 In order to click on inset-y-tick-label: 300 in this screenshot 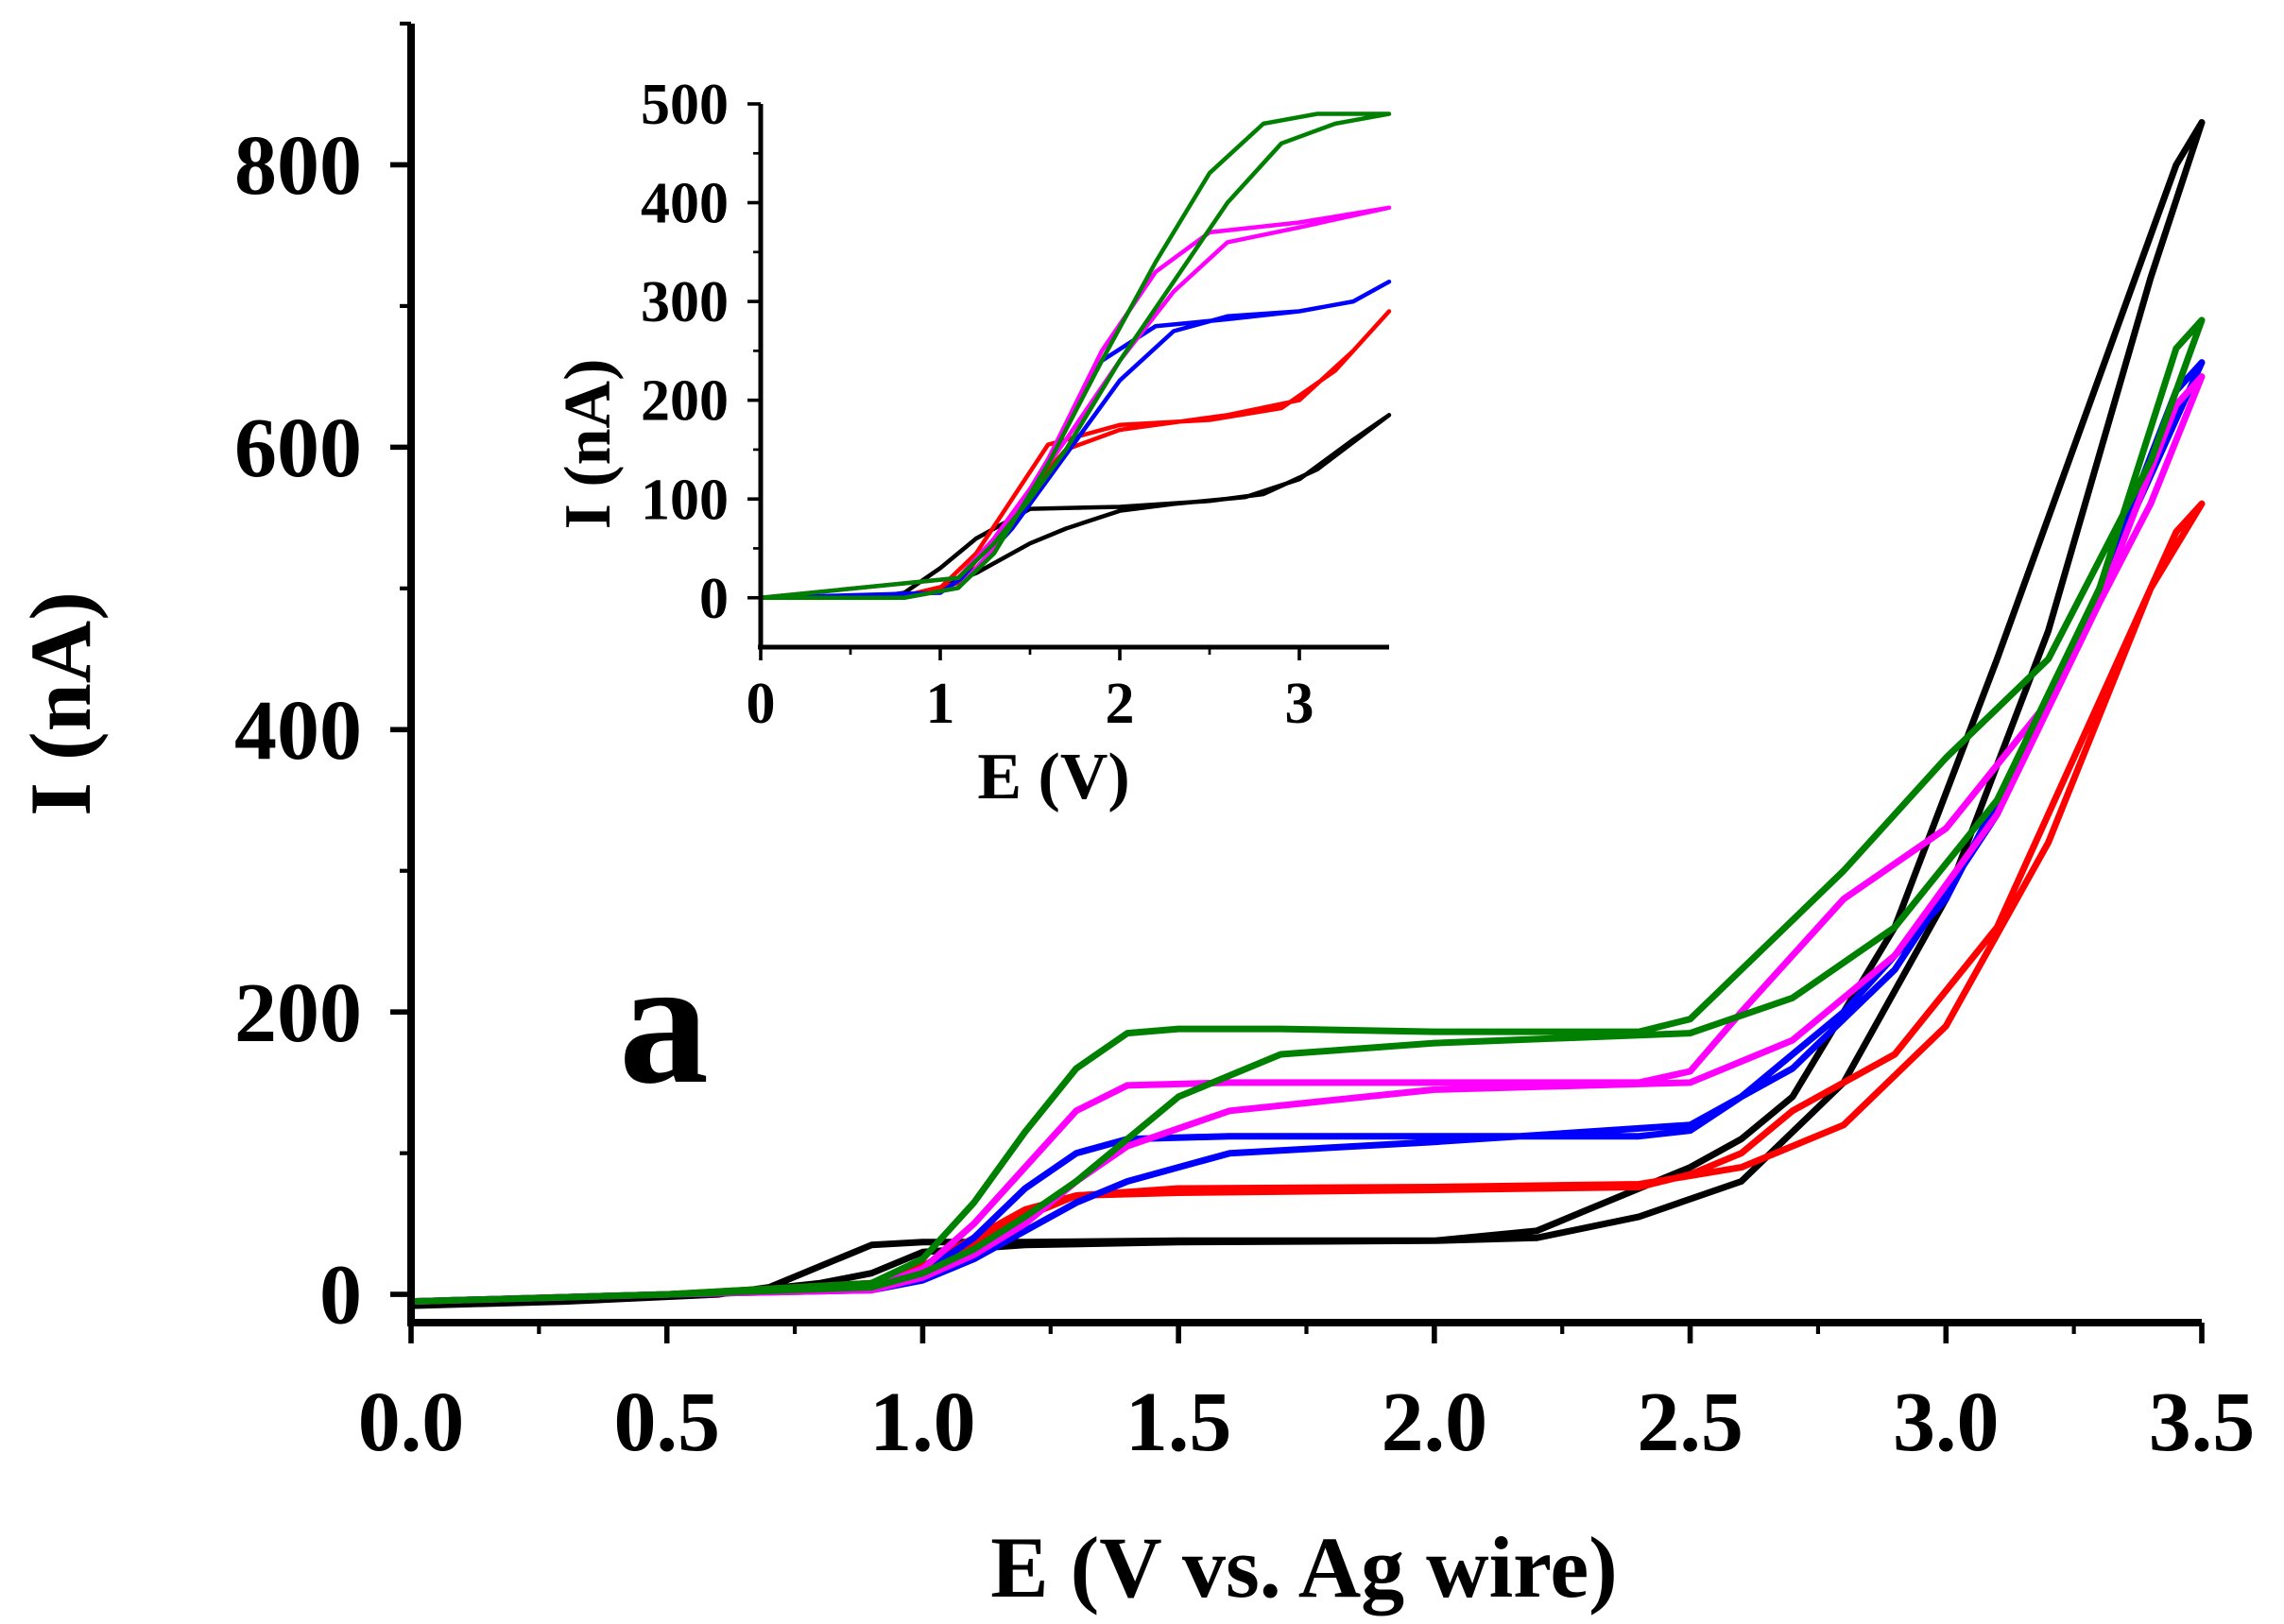, I will do `click(685, 302)`.